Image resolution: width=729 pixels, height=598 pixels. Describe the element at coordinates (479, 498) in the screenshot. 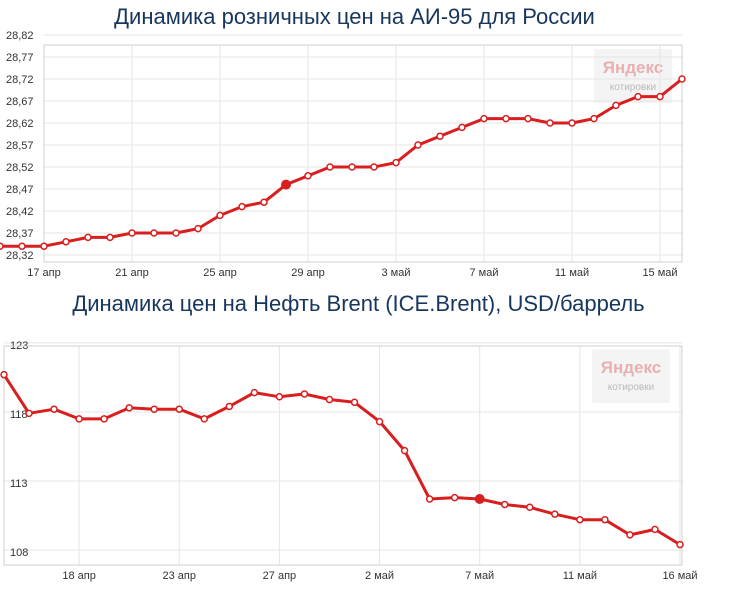

I see `chart-2-highlighted-point` at that location.